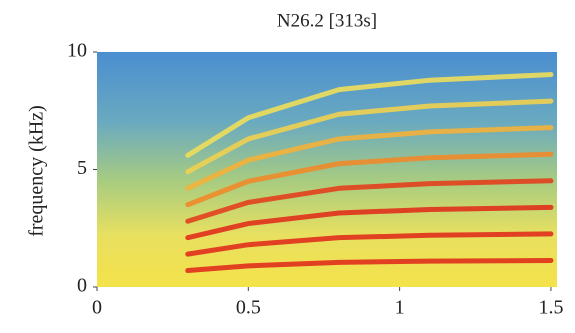 This screenshot has width=575, height=333. I want to click on x-tick-label: 0.5, so click(248, 308).